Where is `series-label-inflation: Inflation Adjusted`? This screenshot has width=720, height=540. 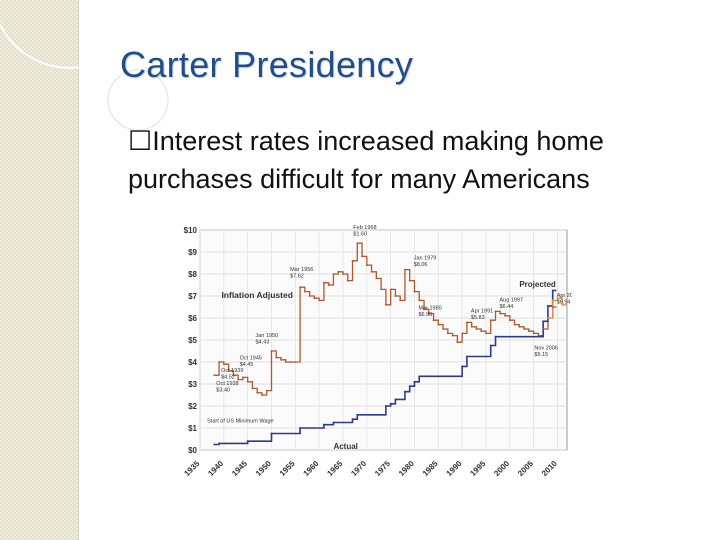 series-label-inflation: Inflation Adjusted is located at coordinates (256, 295).